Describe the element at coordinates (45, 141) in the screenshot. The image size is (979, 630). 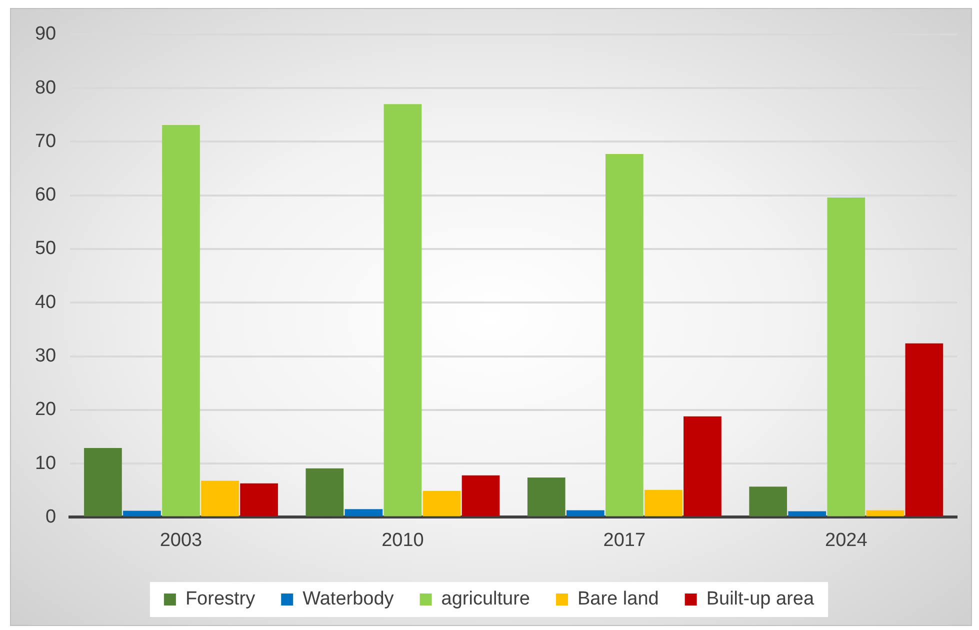
I see `y-tick-label: 70` at that location.